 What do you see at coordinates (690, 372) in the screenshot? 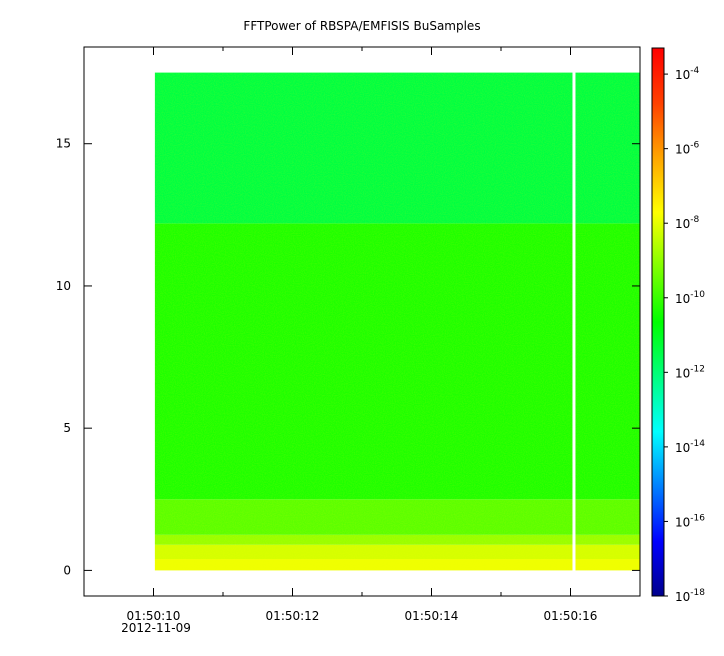
I see `colorbar-tick-label: 10⁻¹²` at bounding box center [690, 372].